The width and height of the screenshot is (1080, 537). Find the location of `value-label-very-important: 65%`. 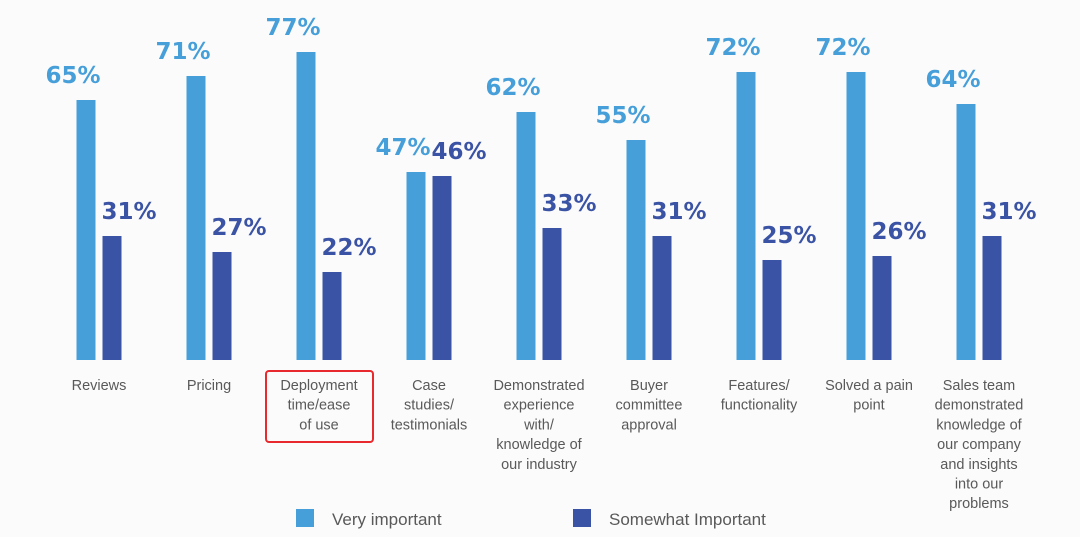

value-label-very-important: 65% is located at coordinates (72, 76).